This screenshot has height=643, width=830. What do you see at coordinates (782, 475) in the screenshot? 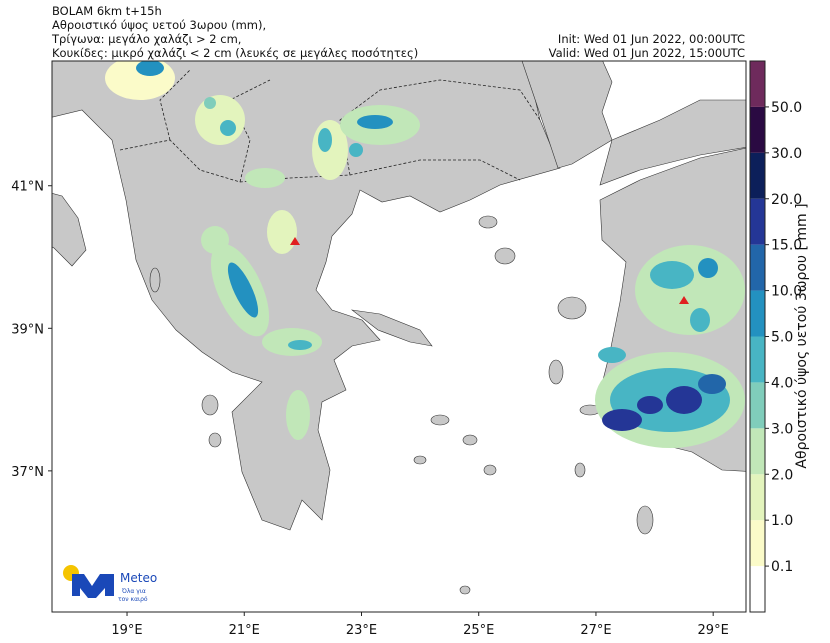
I see `colorbar-tick-label: 2.0` at bounding box center [782, 475].